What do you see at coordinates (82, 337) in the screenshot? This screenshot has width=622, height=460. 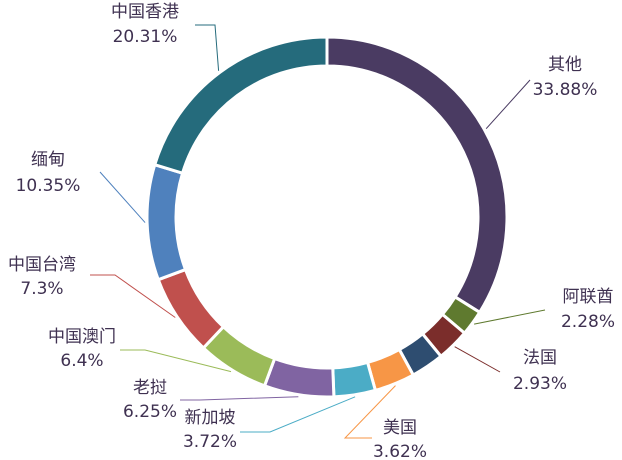 I see `slice-label: 中国澳门` at bounding box center [82, 337].